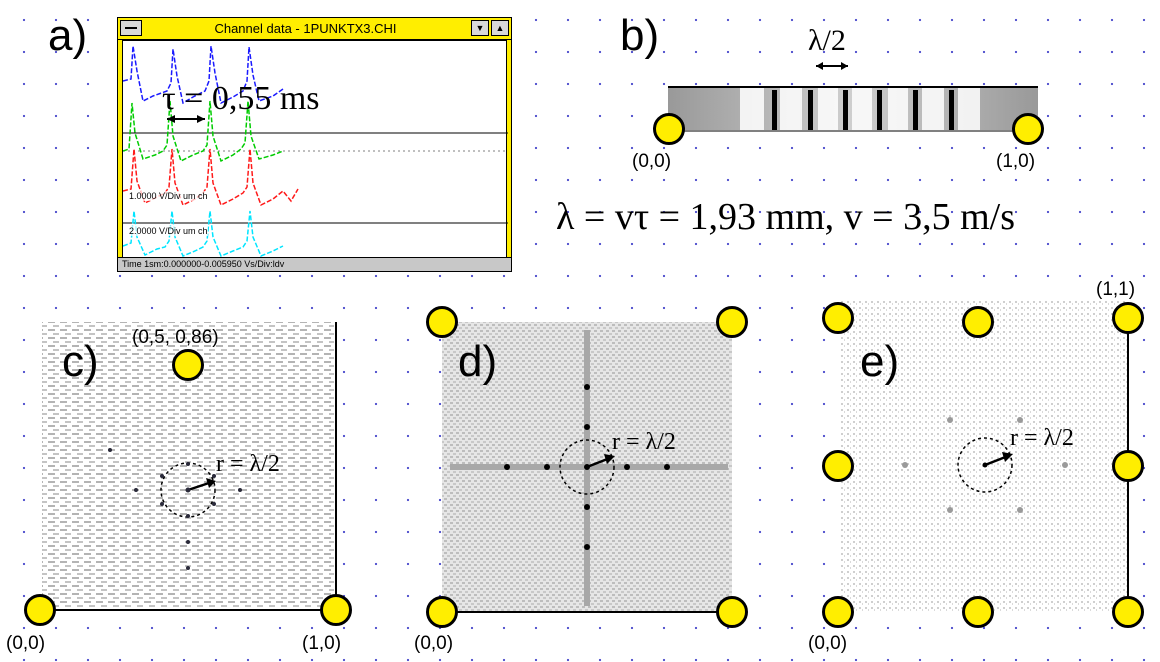  I want to click on traces-svg, so click(315, 151).